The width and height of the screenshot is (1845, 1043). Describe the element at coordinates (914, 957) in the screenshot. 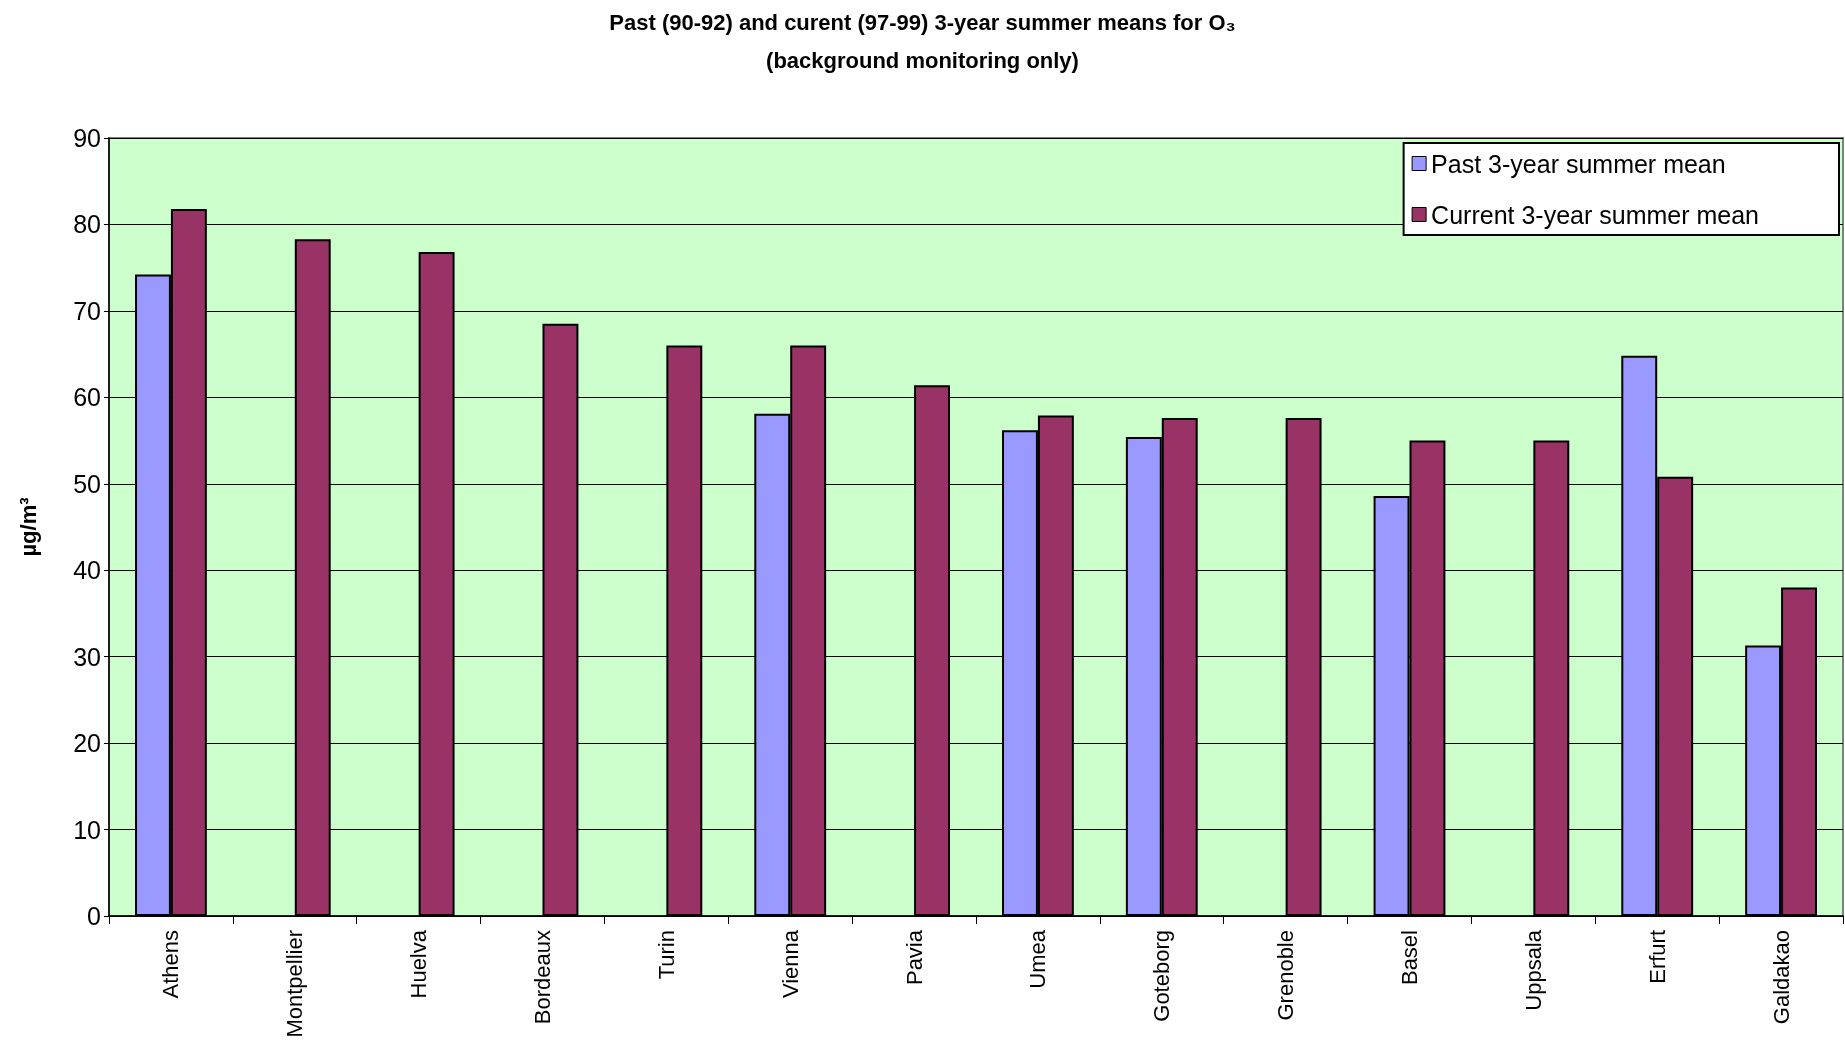

I see `x-tick-label: Pavia` at that location.